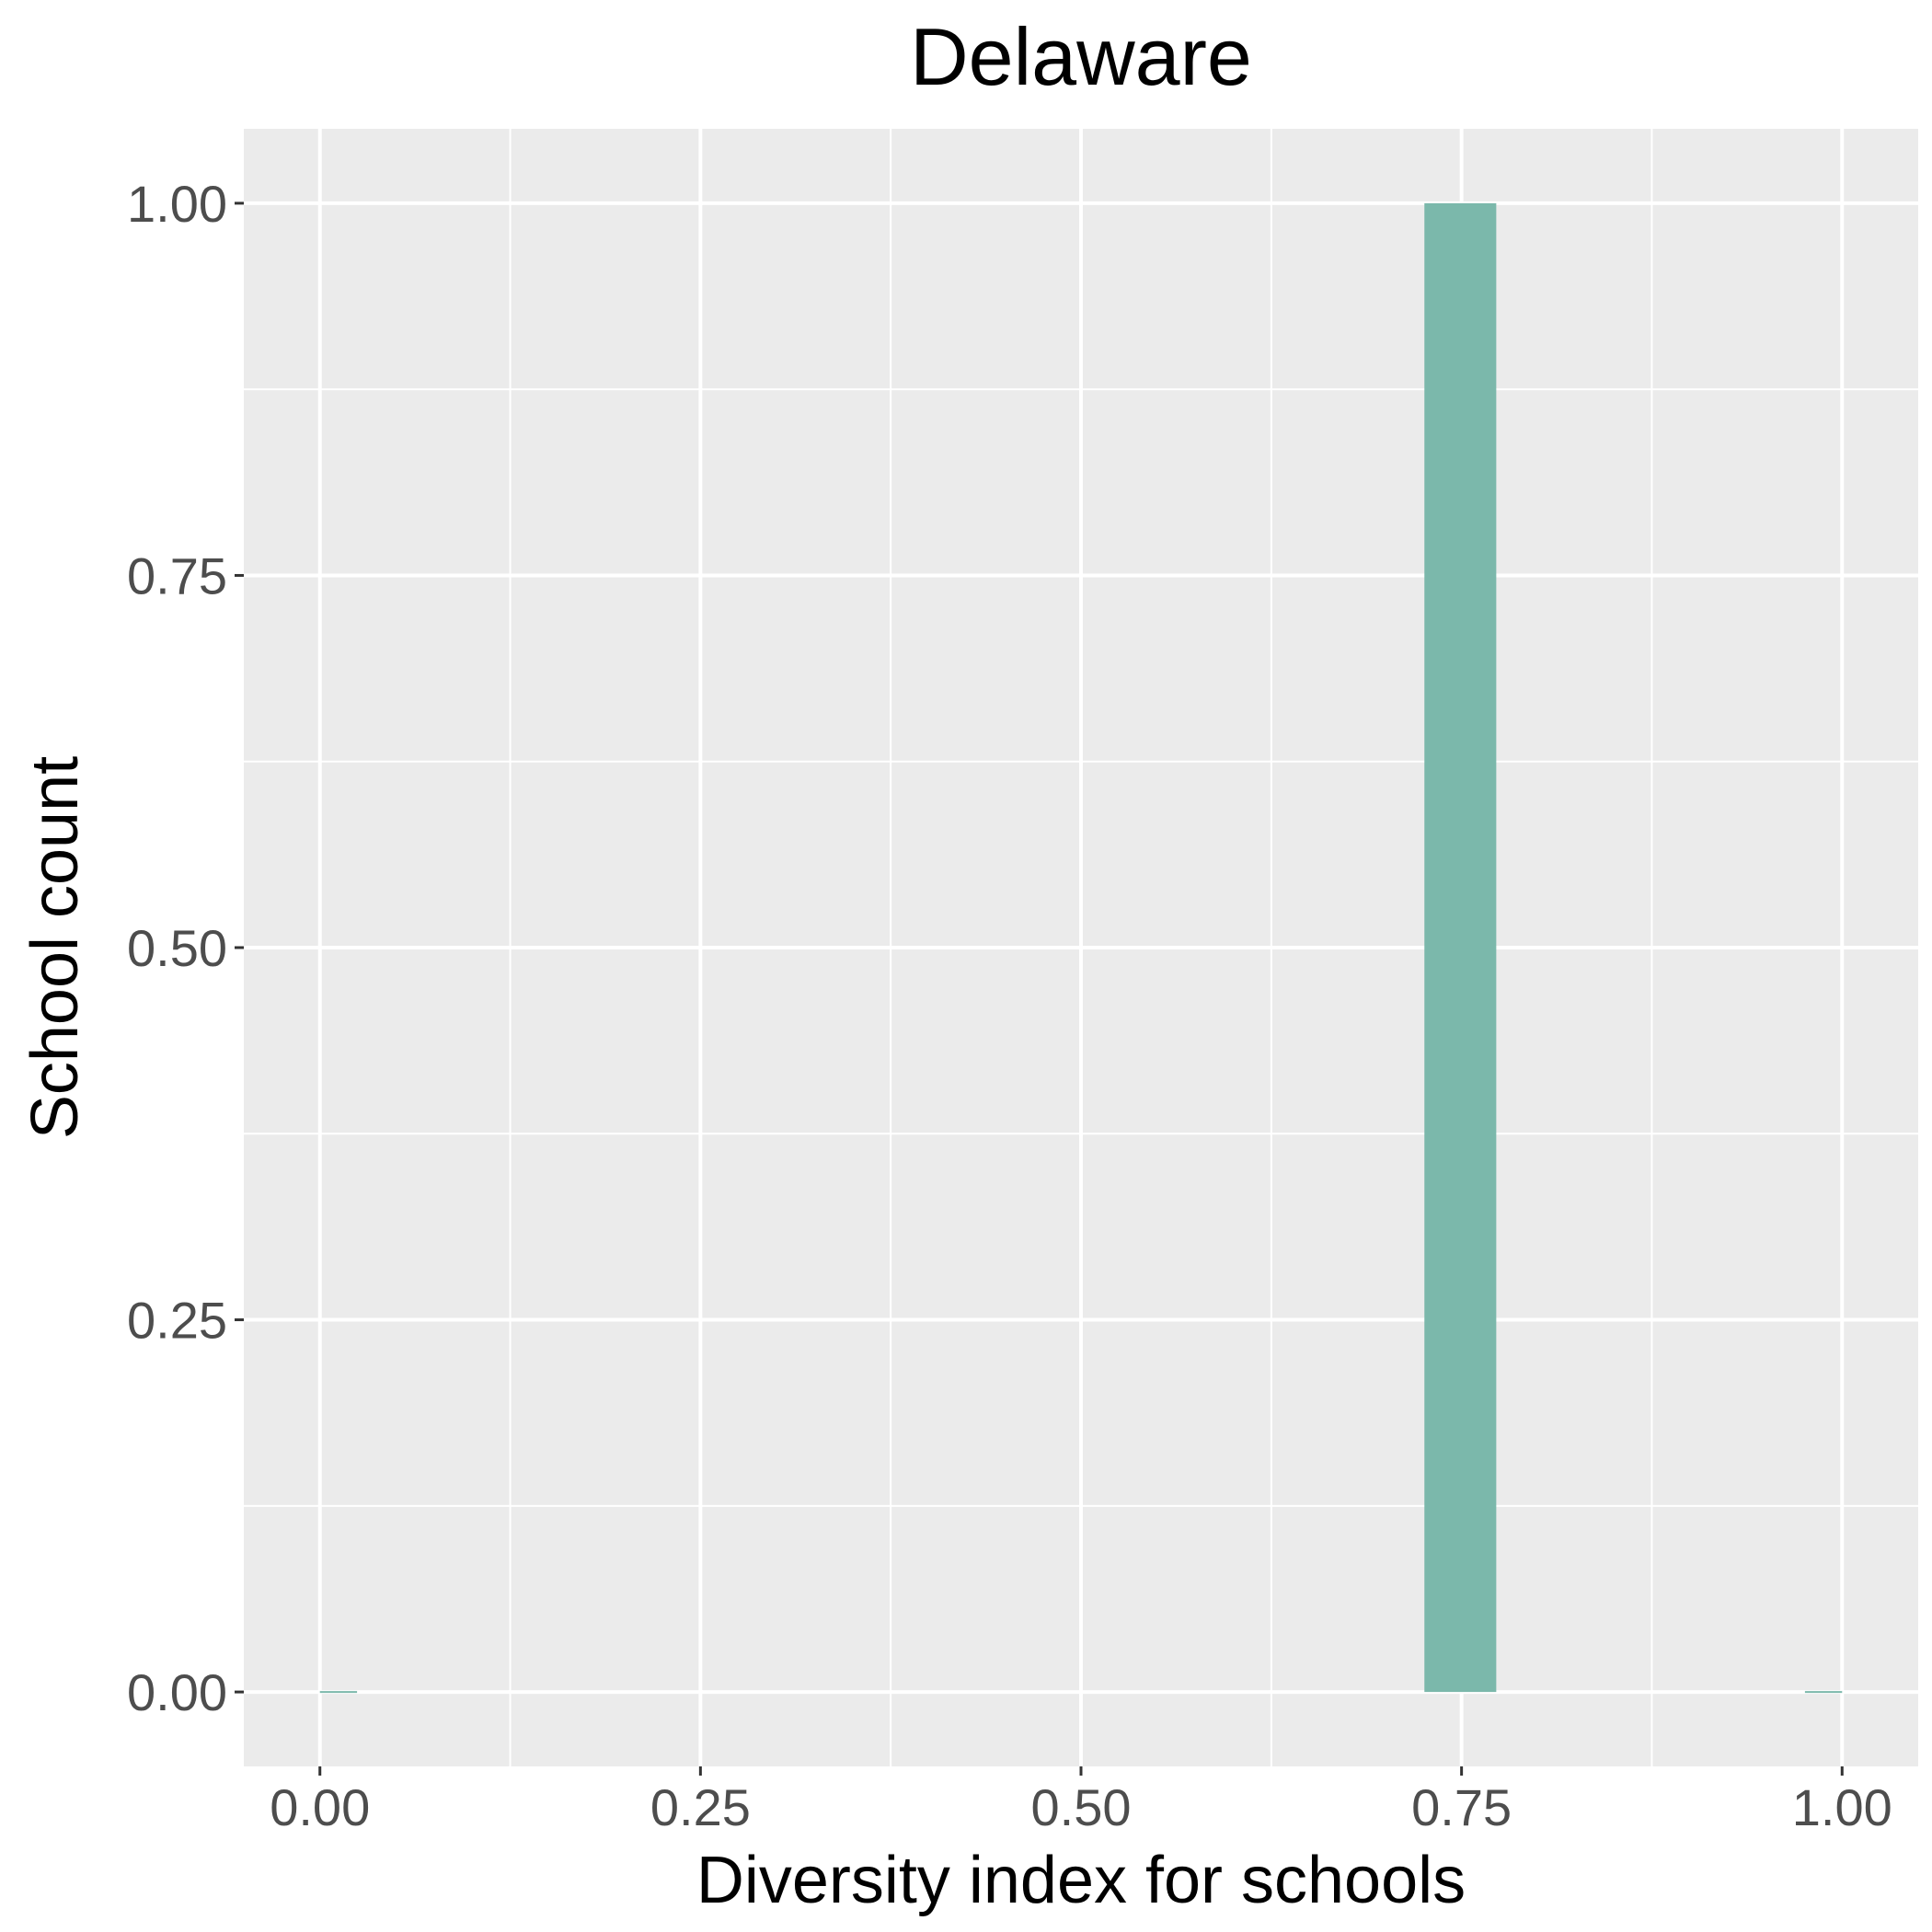 This screenshot has height=1932, width=1932. What do you see at coordinates (1081, 56) in the screenshot?
I see `chart-title: Delaware` at bounding box center [1081, 56].